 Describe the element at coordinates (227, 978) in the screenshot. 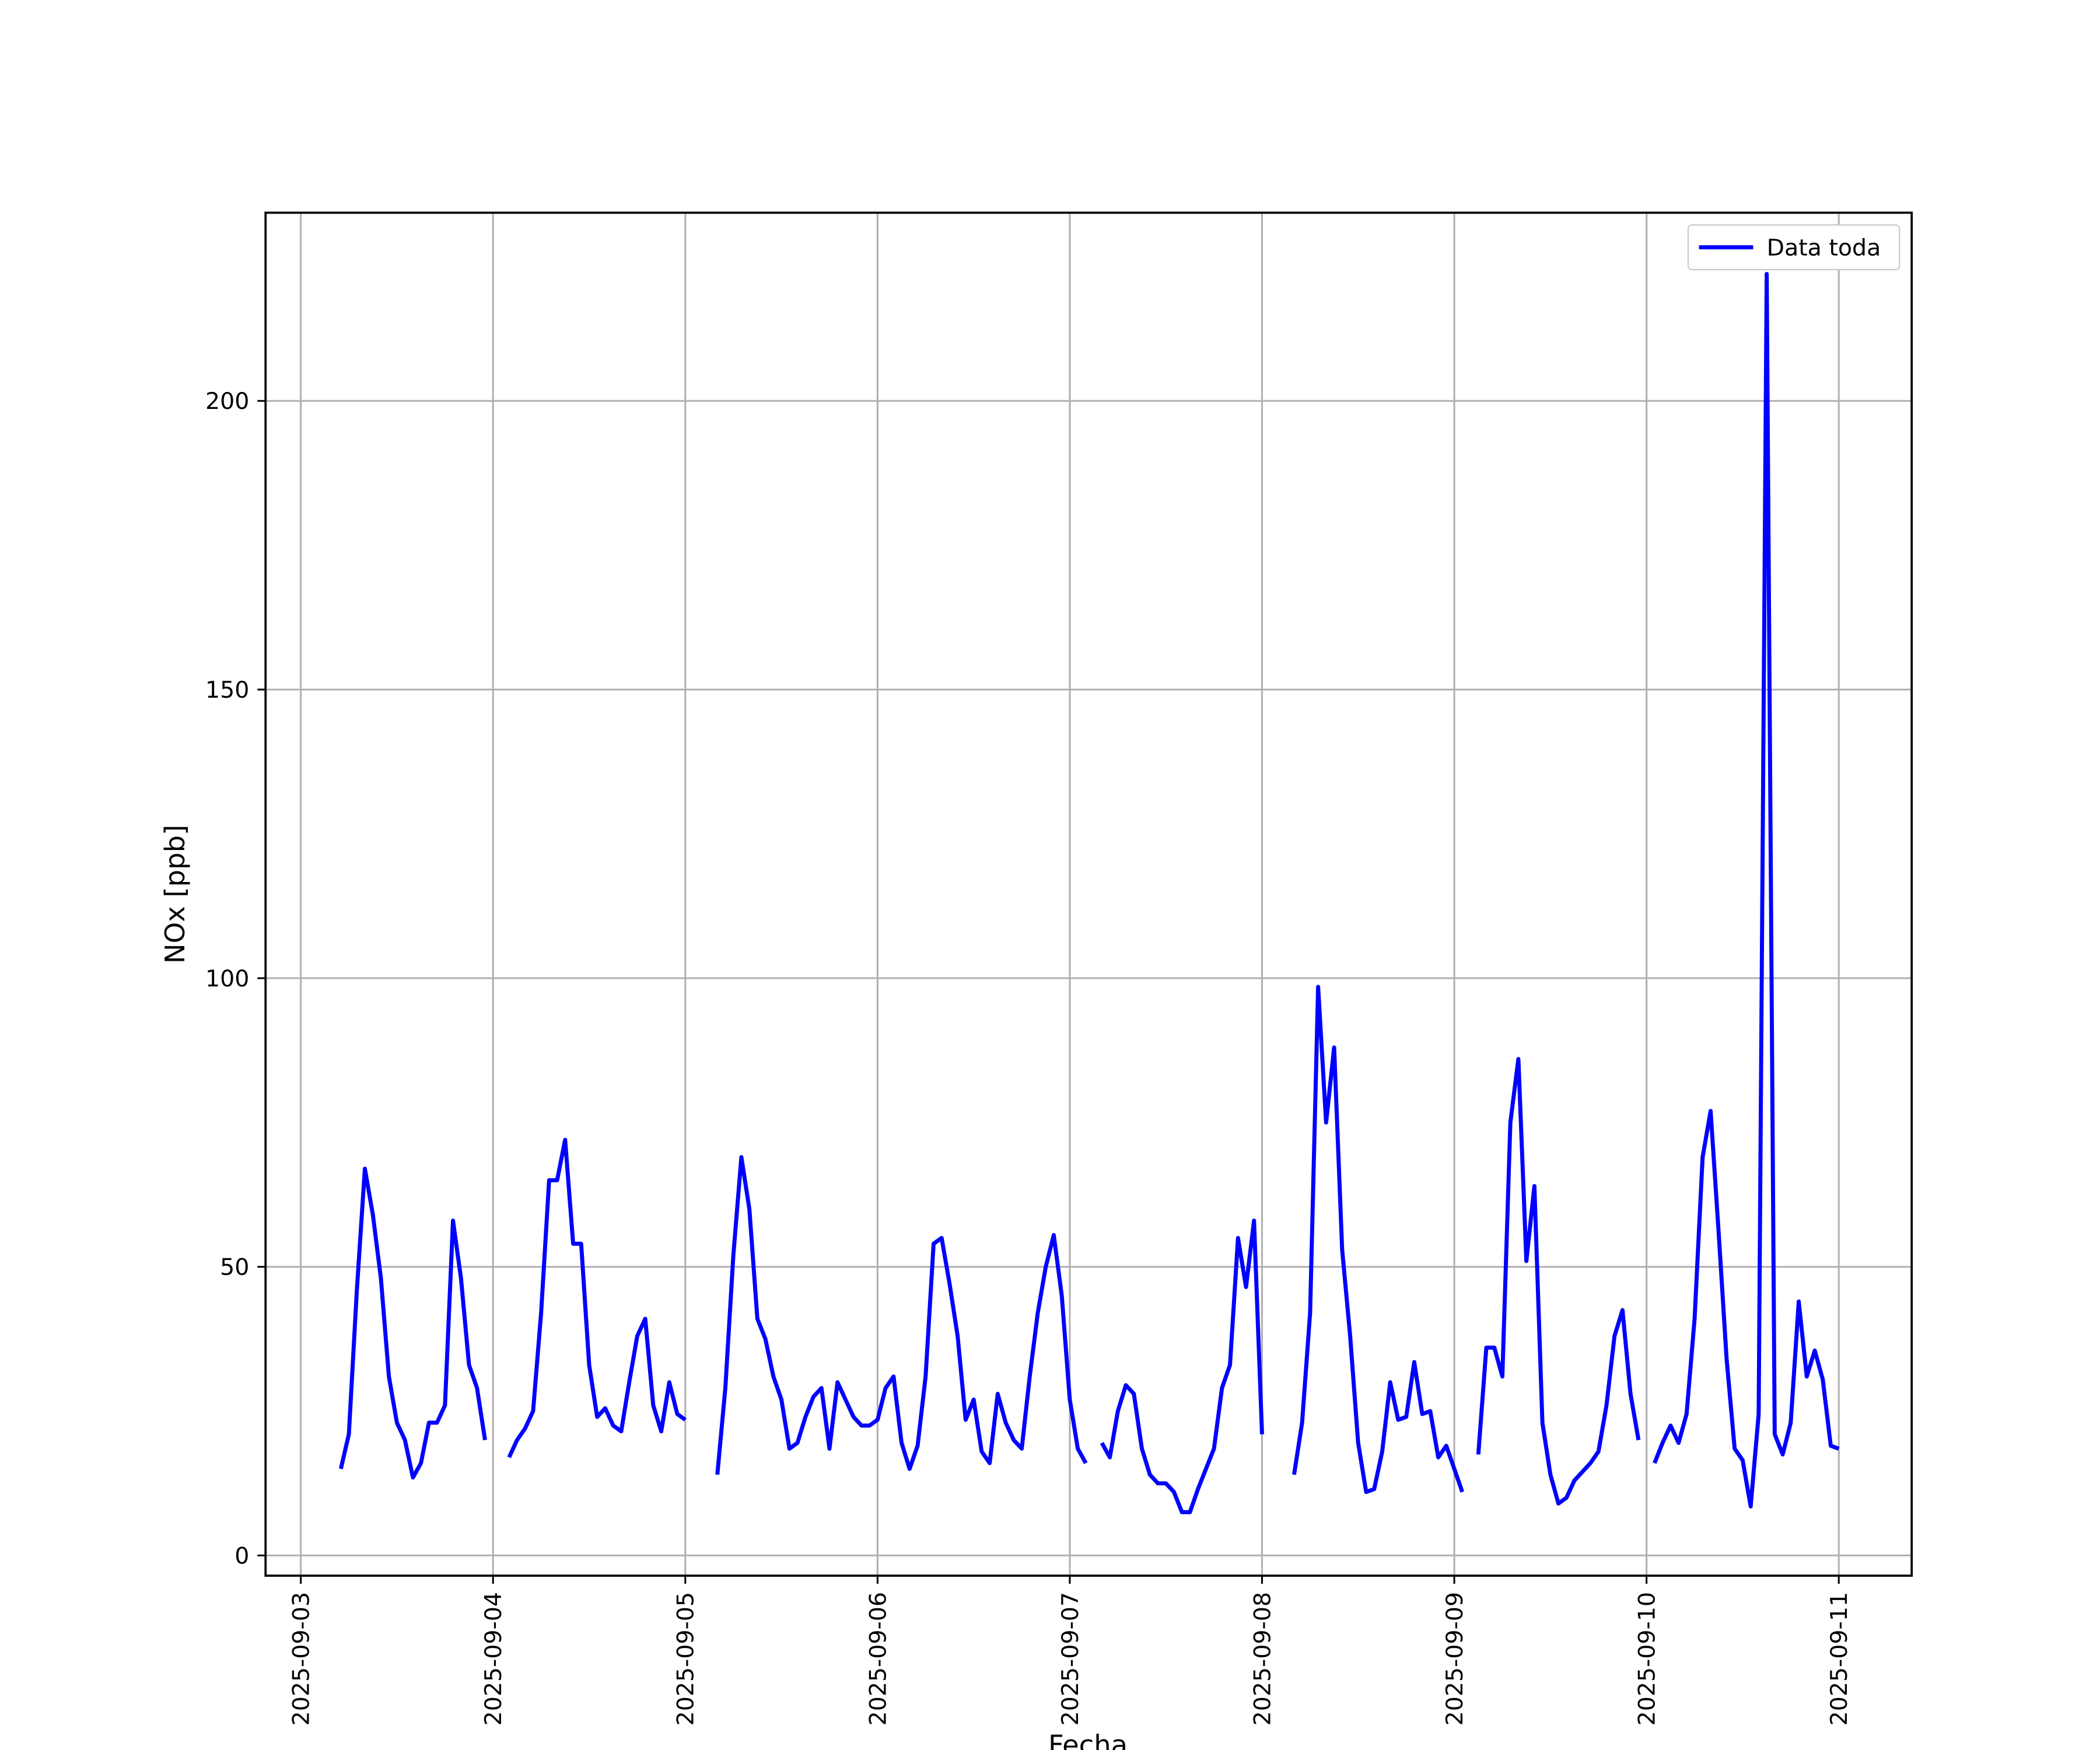

I see `y-tick-label: 100` at that location.